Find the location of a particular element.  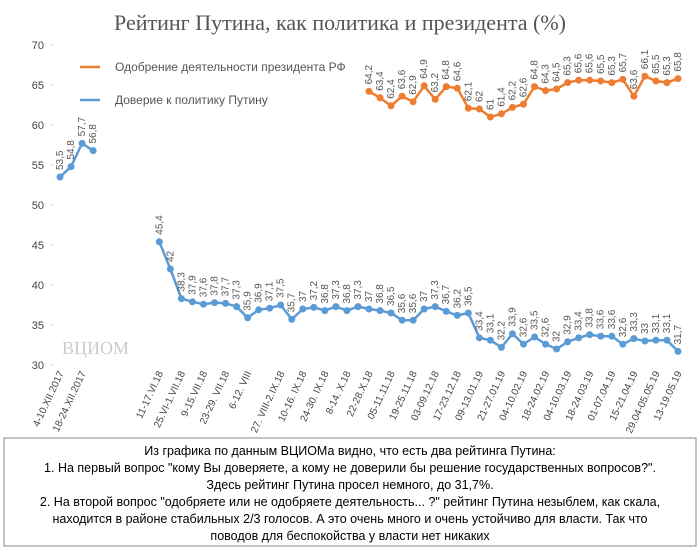

data-label: 62,4 is located at coordinates (391, 89).